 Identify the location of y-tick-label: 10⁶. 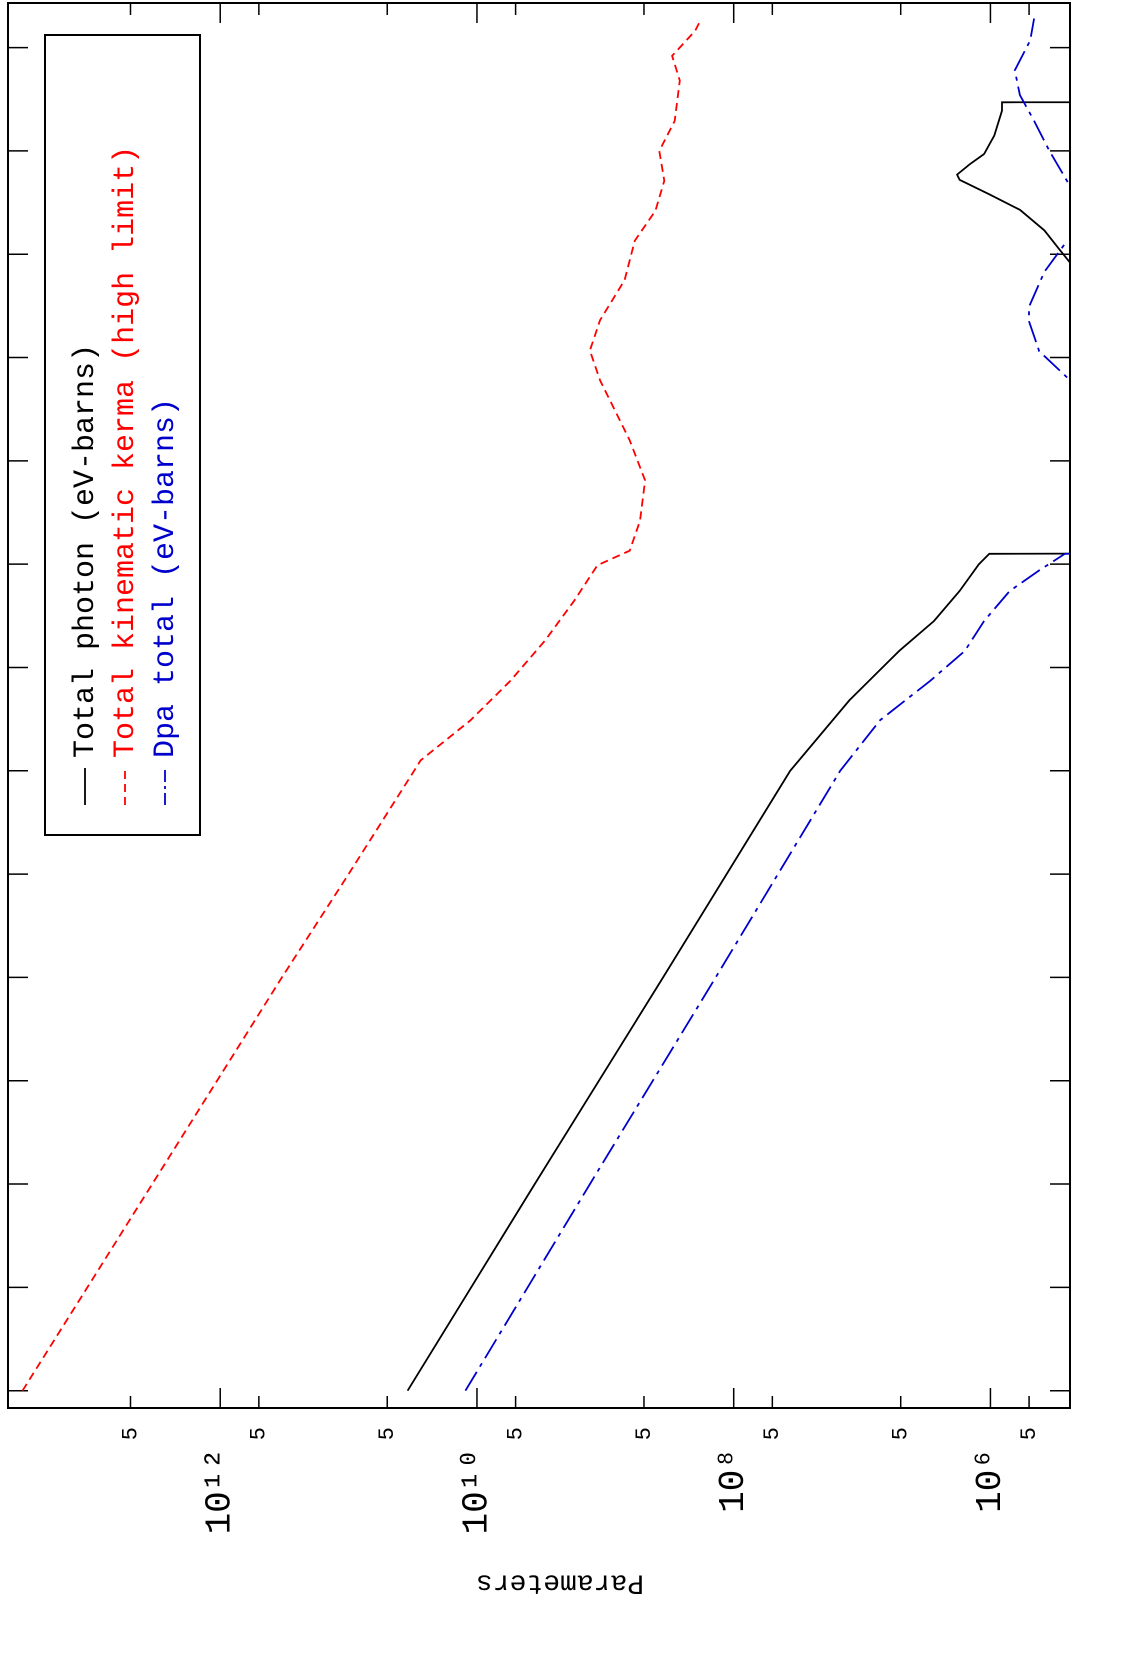
(990, 1480).